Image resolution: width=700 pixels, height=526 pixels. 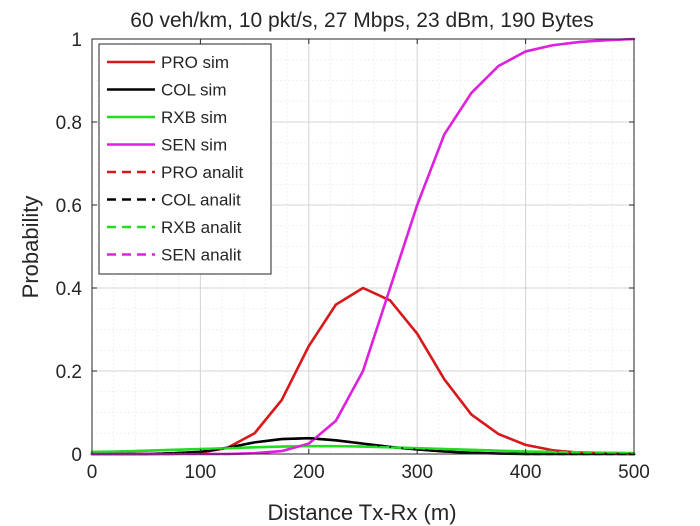 I want to click on y-axis-title: Probability, so click(x=30, y=247).